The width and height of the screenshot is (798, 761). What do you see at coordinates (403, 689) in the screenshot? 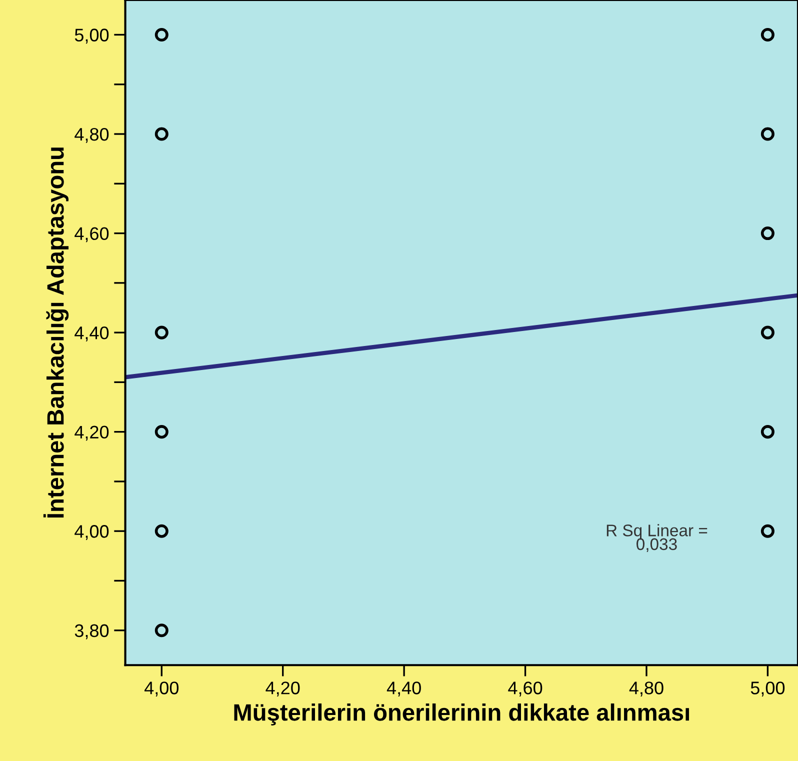
I see `x-tick-label: 4,40` at bounding box center [403, 689].